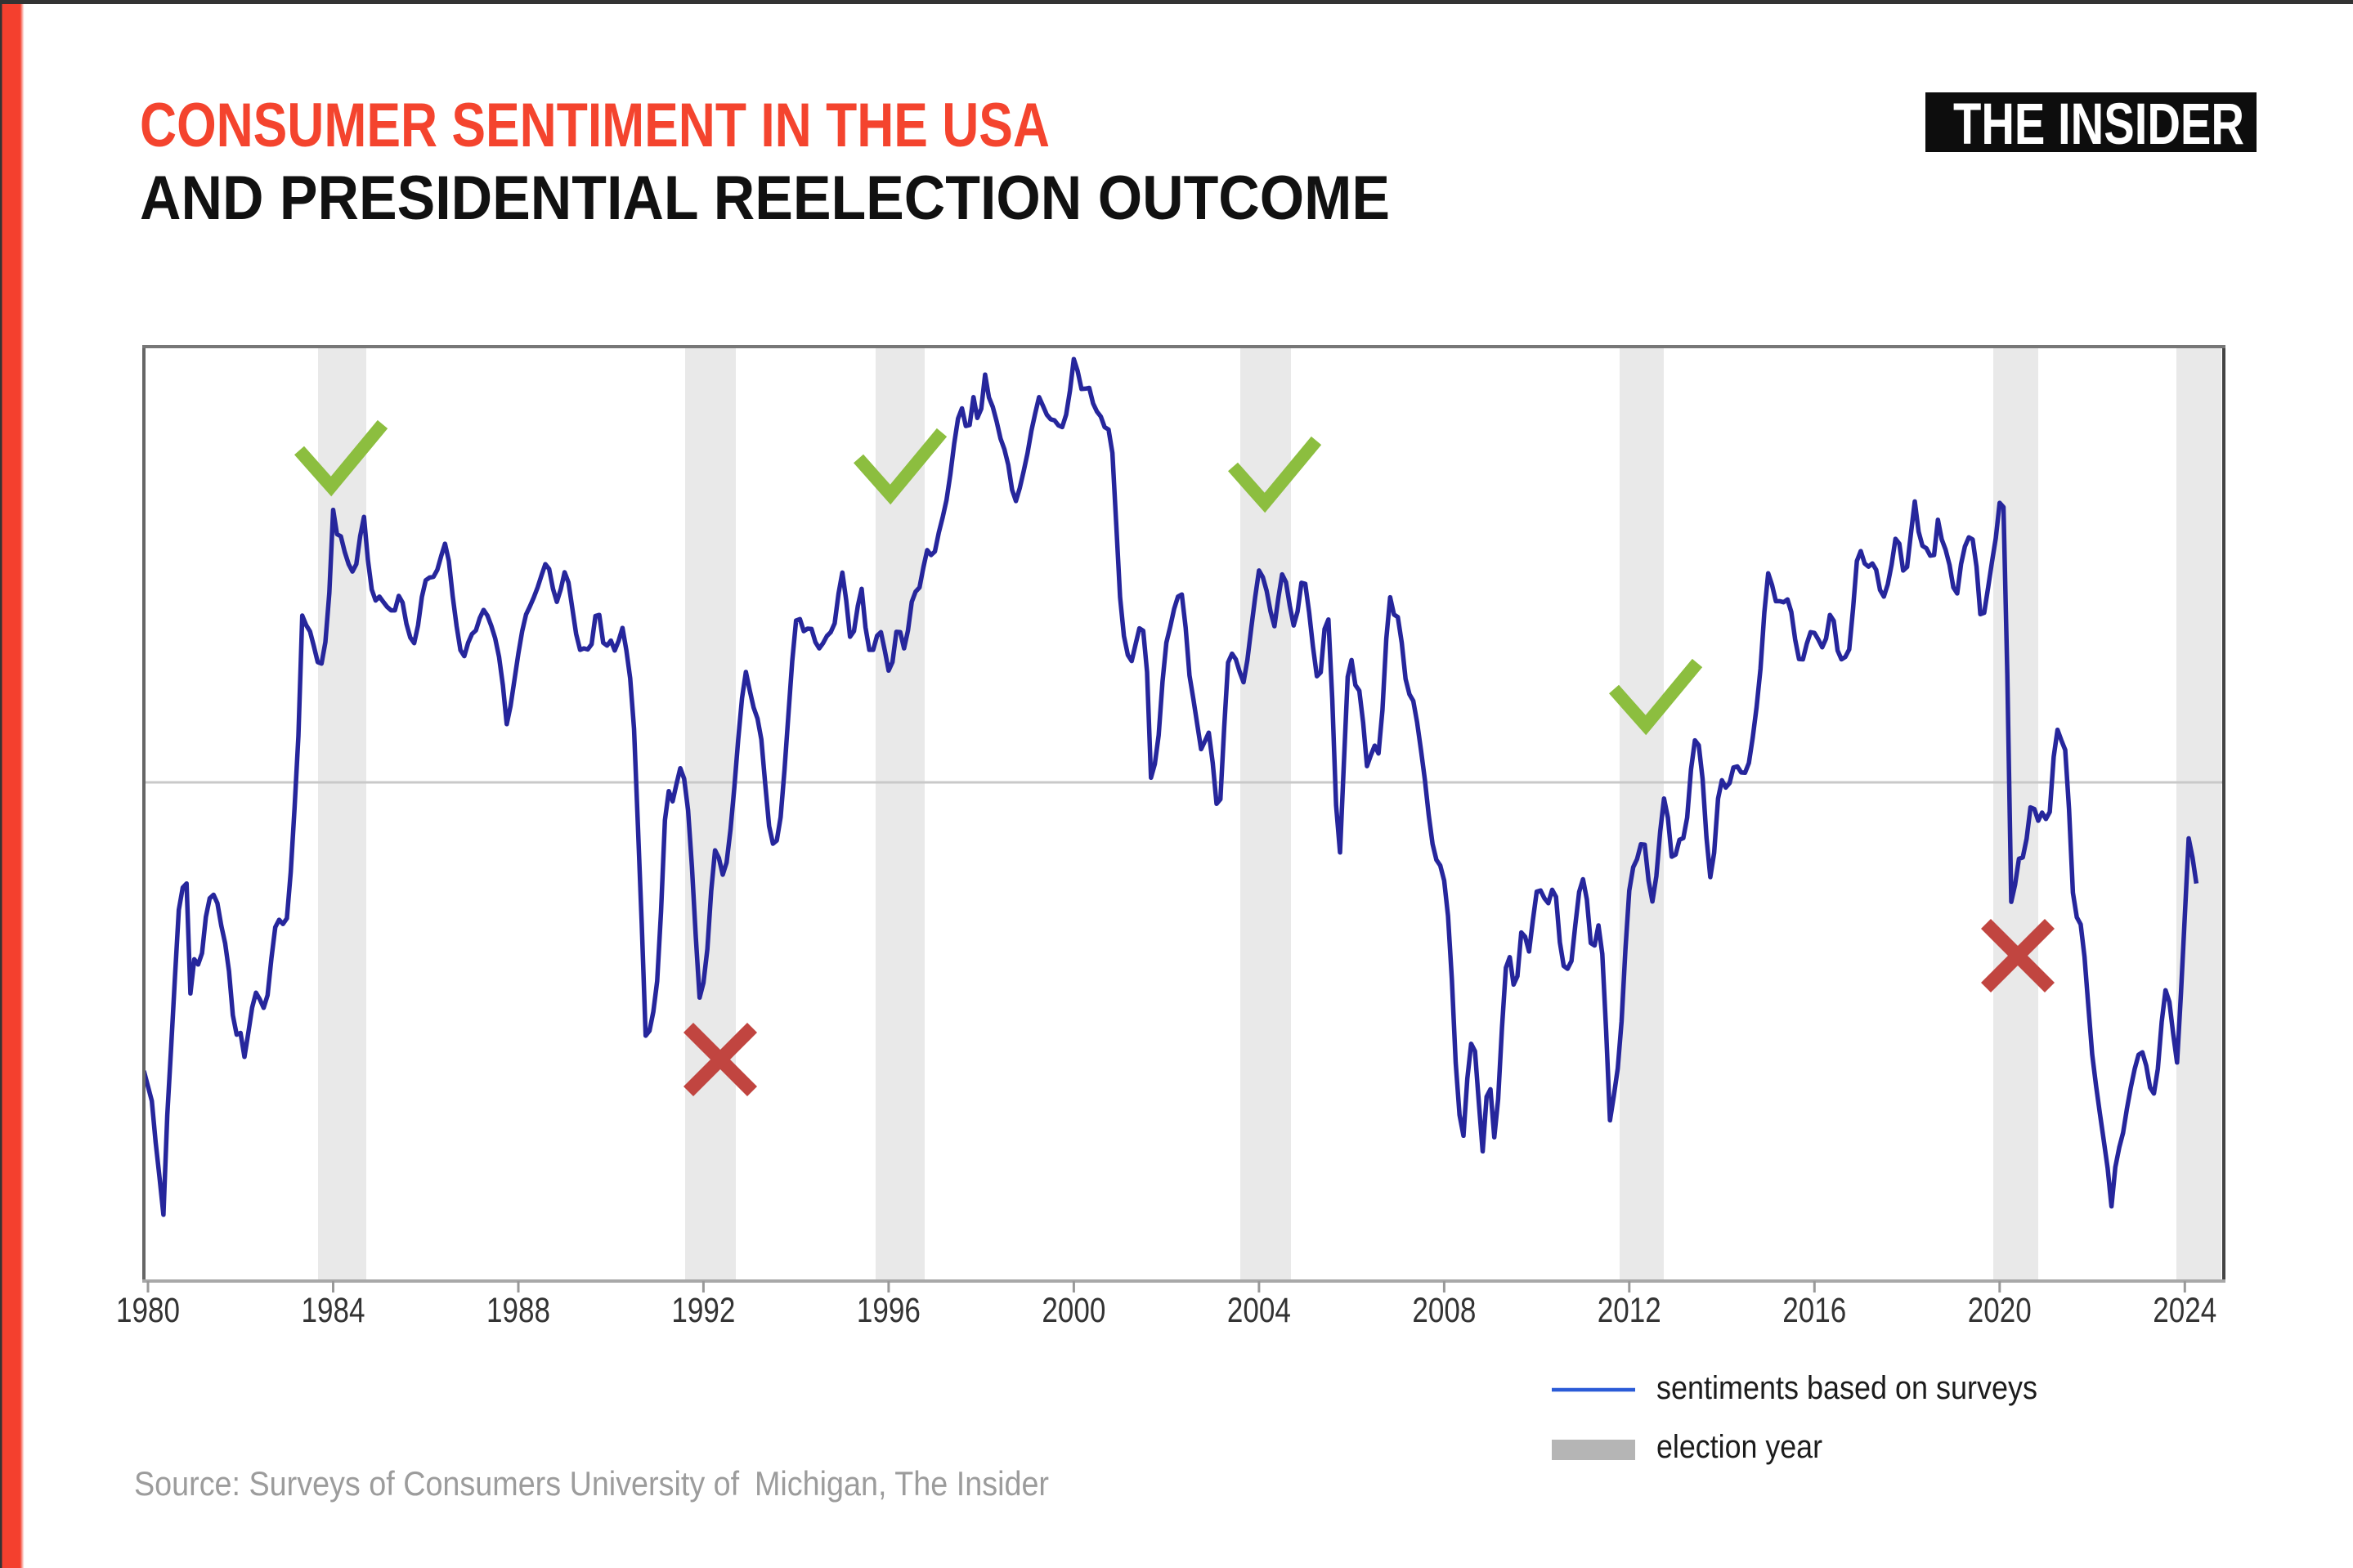 Image resolution: width=2353 pixels, height=1568 pixels. I want to click on svg-text: 1980, so click(148, 1310).